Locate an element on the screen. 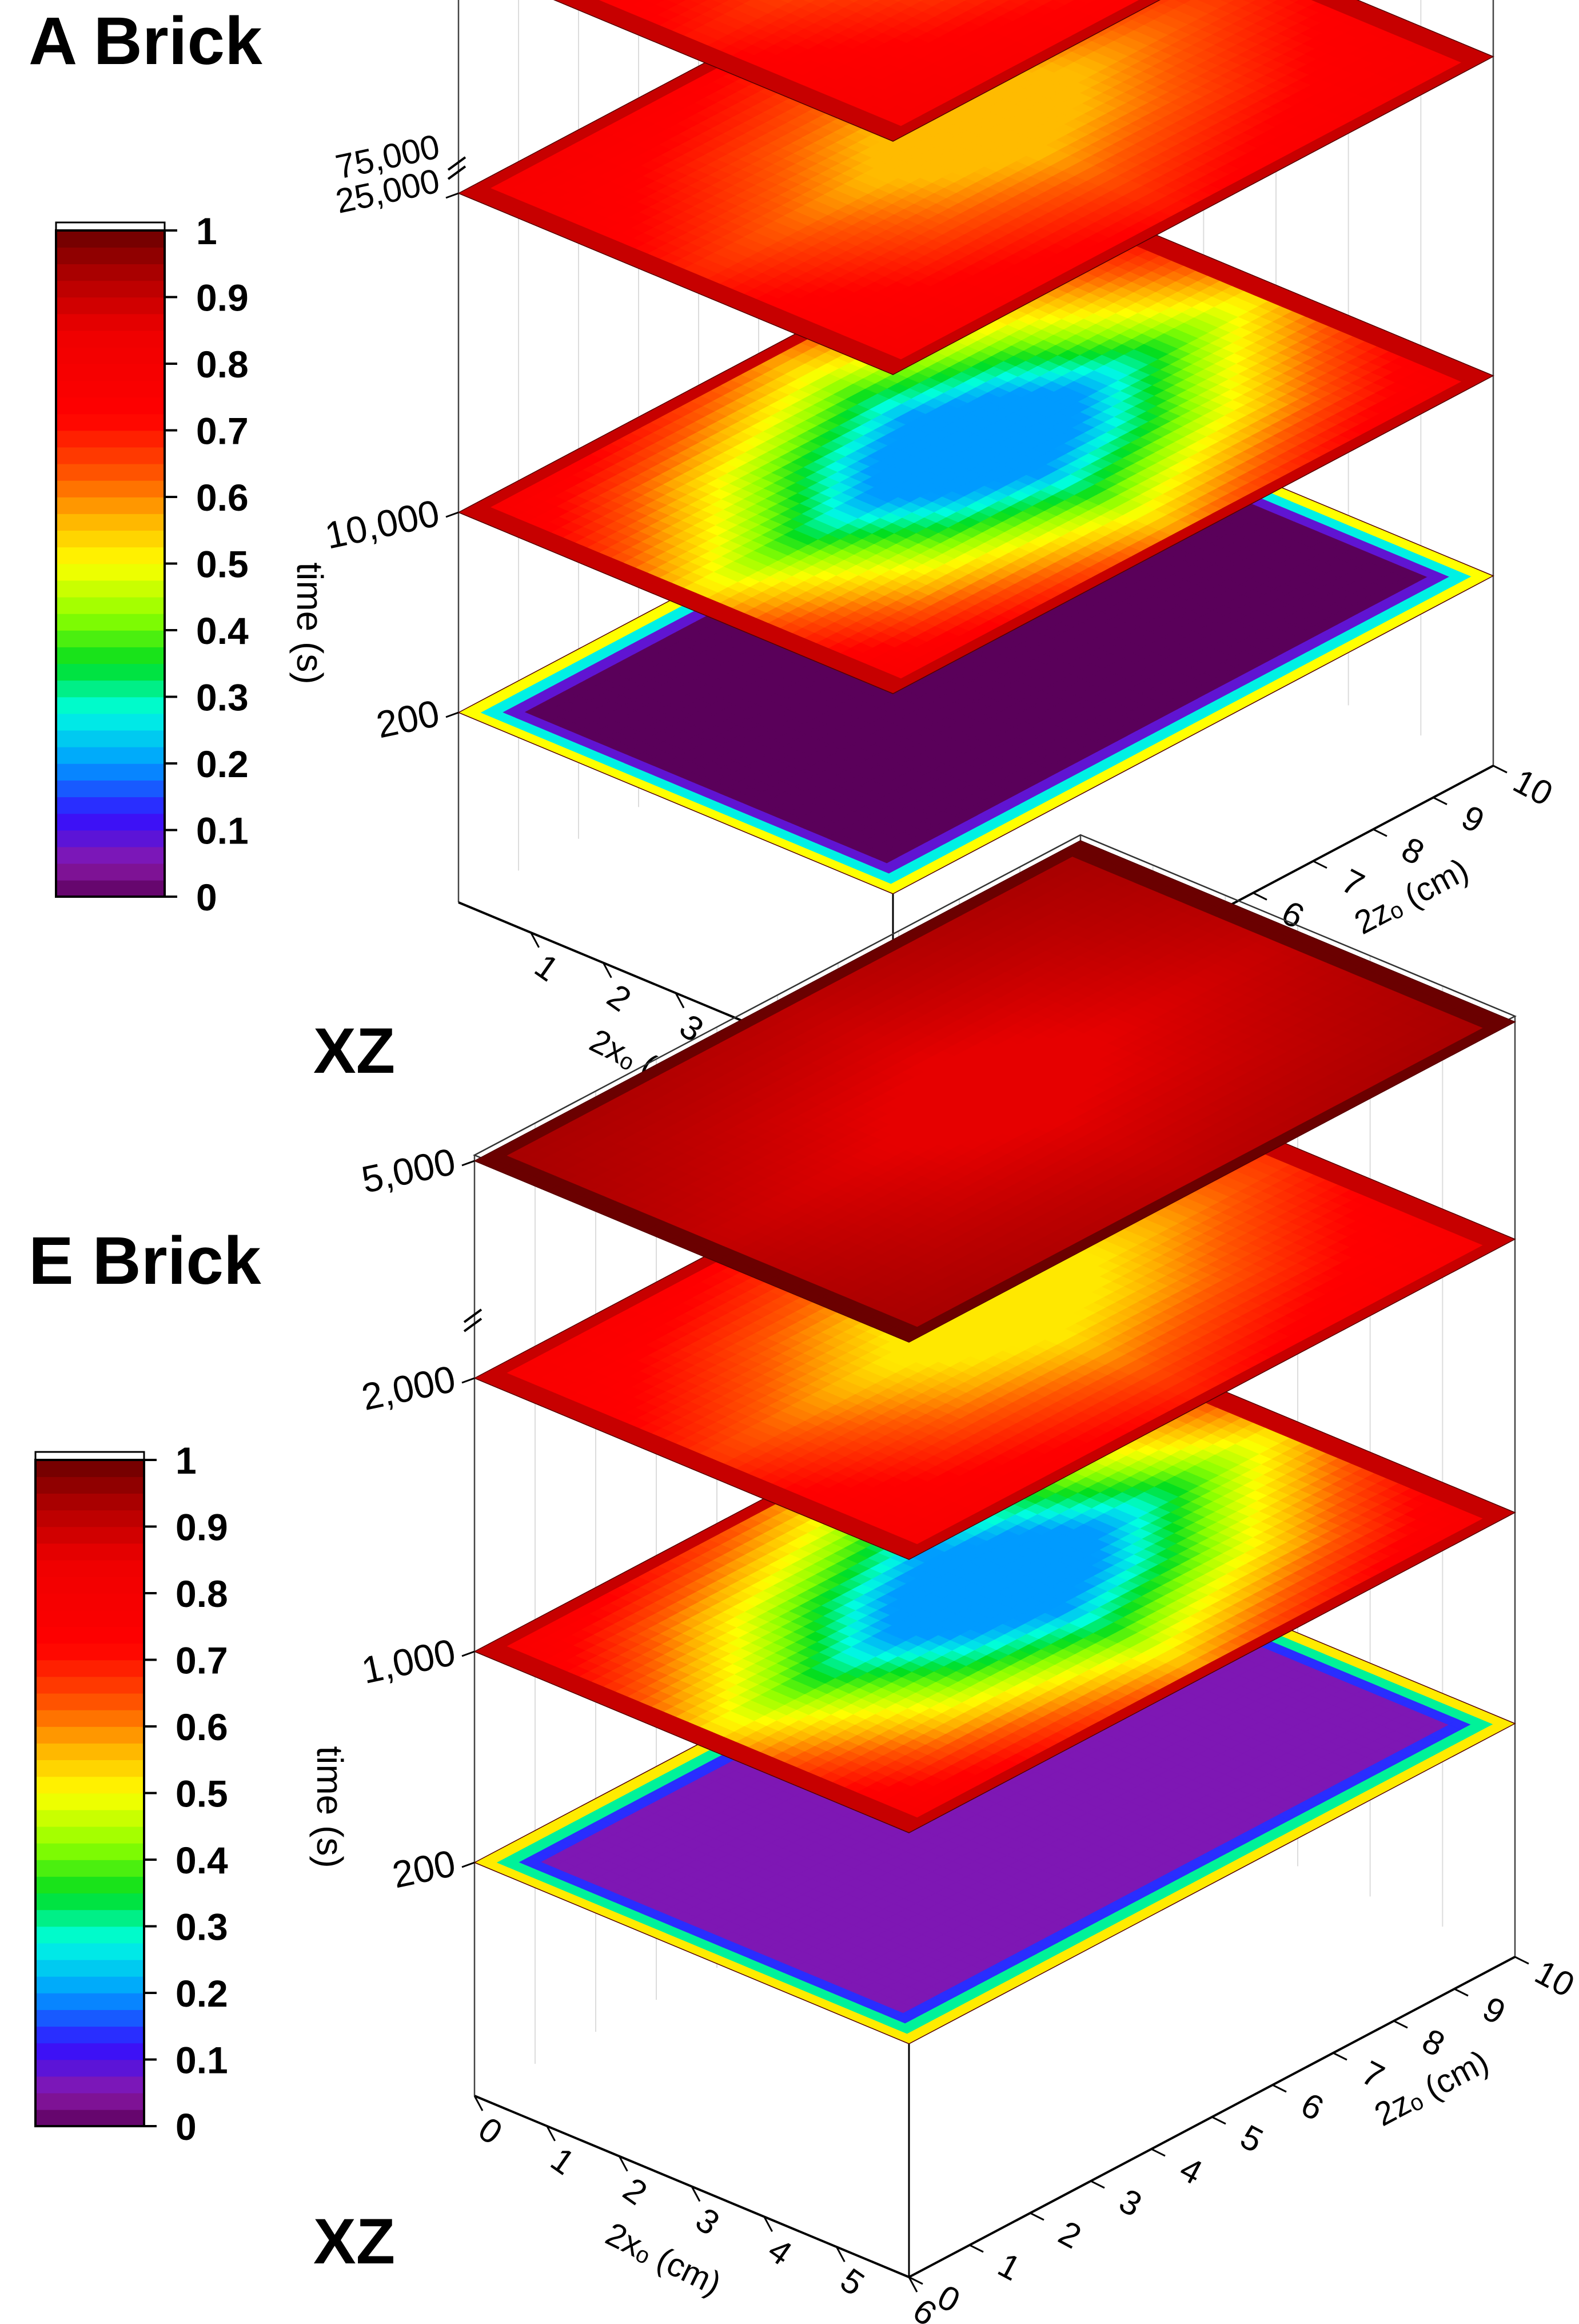 The image size is (1579, 2324). colorbar-tick-label: 0 is located at coordinates (207, 897).